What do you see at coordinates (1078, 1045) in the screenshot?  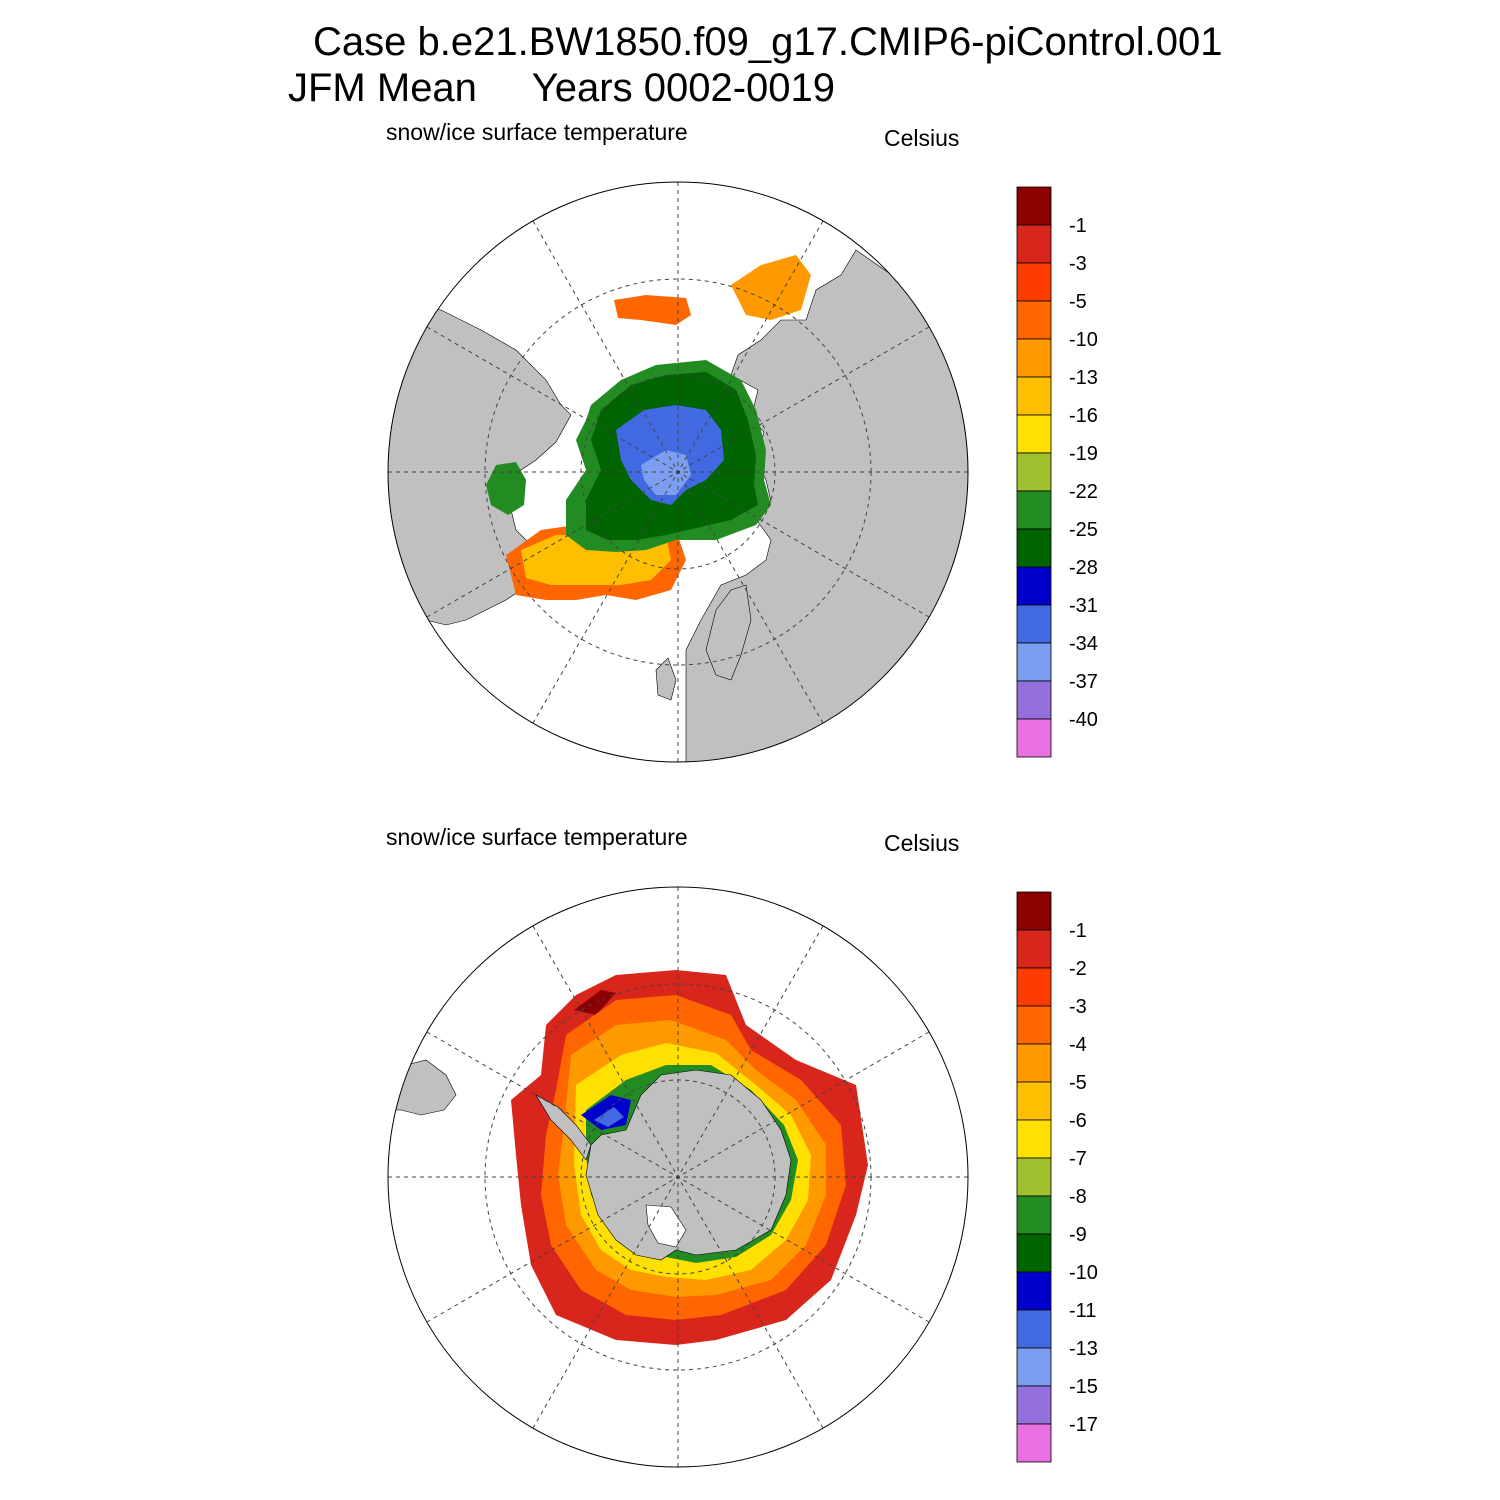 I see `colorbar-tick-label: -4` at bounding box center [1078, 1045].